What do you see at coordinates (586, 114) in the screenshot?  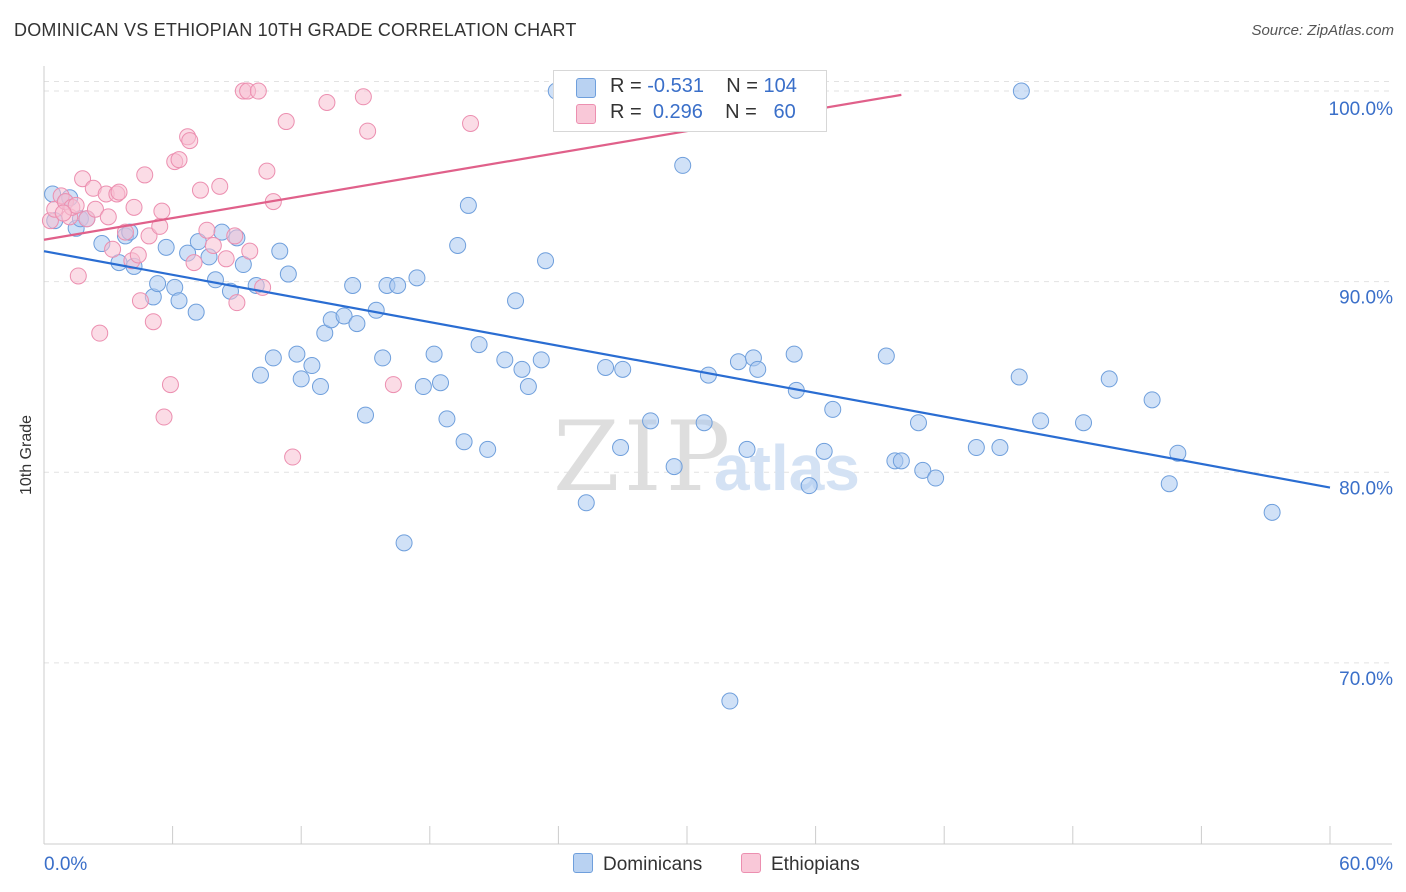 I see `ethiopians-swatch` at bounding box center [586, 114].